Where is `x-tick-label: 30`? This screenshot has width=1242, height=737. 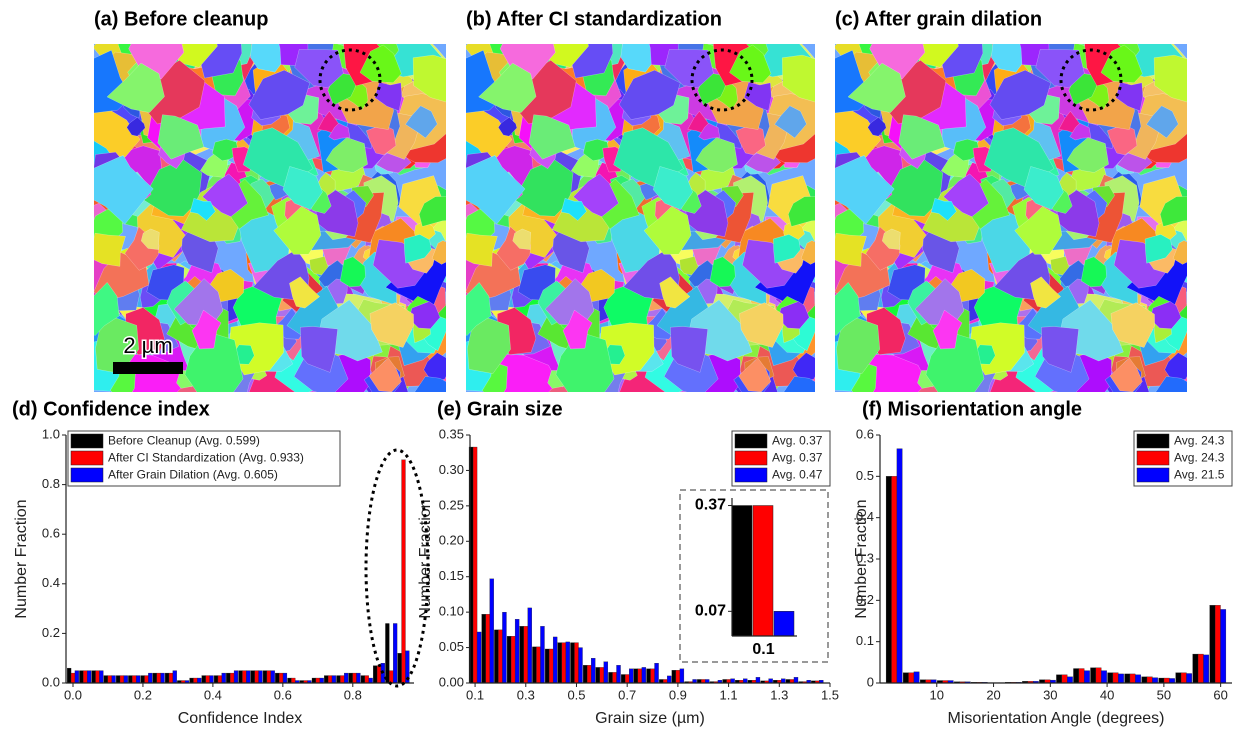
x-tick-label: 30 is located at coordinates (1050, 694).